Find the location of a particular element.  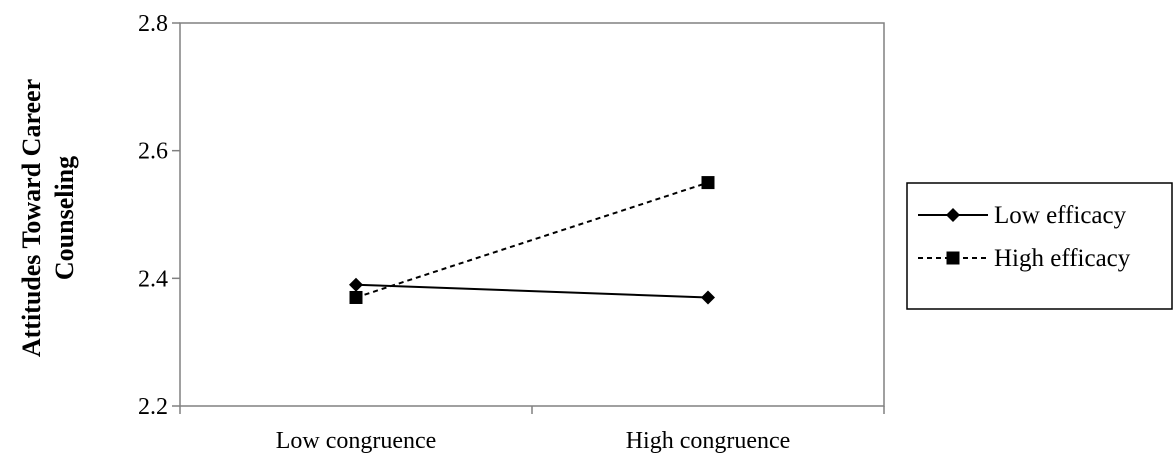

y-tick-label: 2.2 is located at coordinates (153, 407).